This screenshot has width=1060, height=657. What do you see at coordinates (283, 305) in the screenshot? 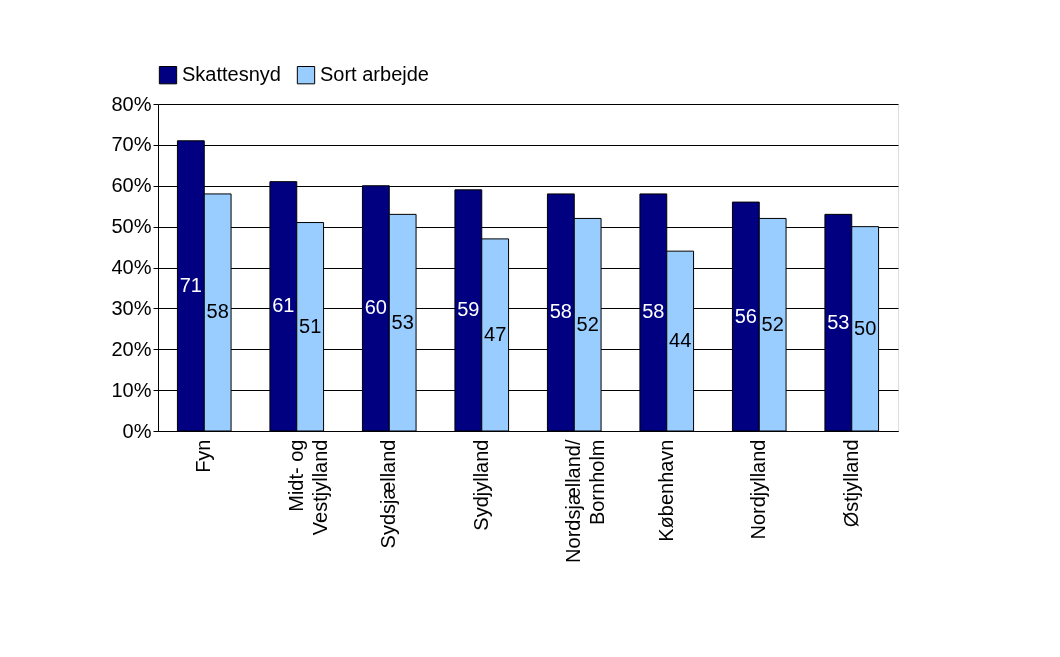
I see `data-label: 61` at bounding box center [283, 305].